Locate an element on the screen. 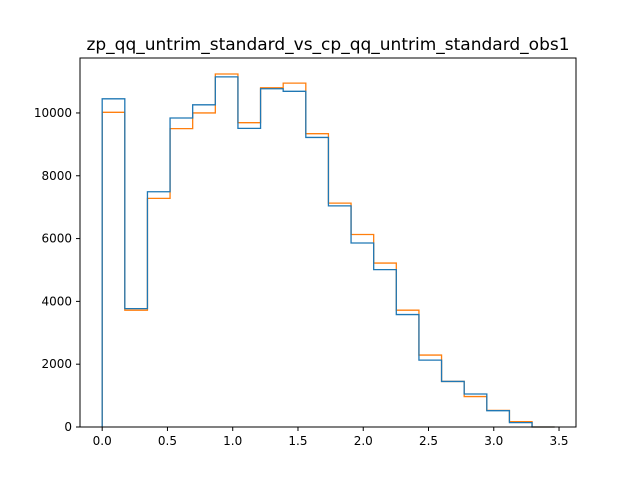  x-tick-label: 1.0 is located at coordinates (232, 441).